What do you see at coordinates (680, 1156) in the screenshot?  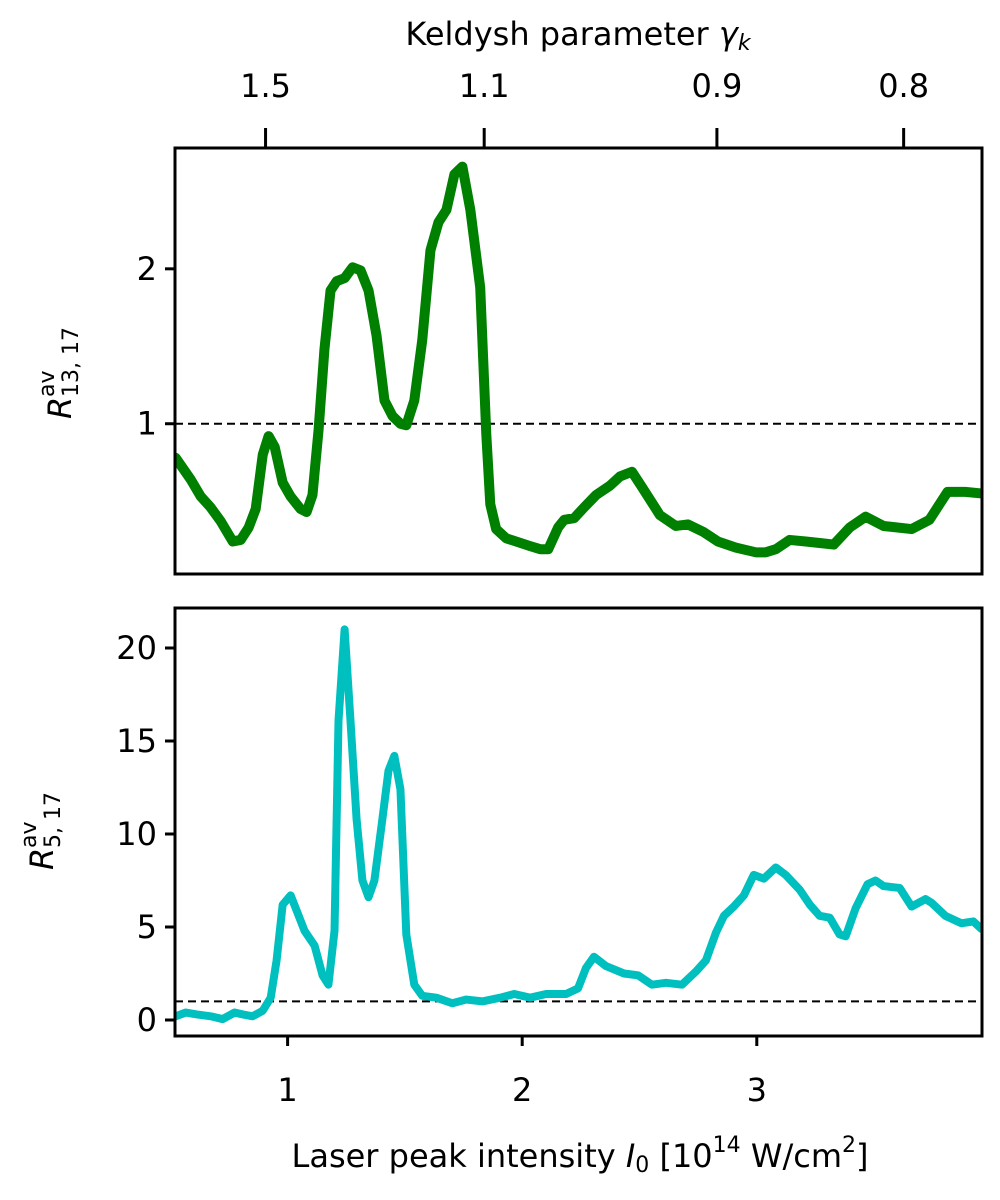 I see `label-part: [10` at bounding box center [680, 1156].